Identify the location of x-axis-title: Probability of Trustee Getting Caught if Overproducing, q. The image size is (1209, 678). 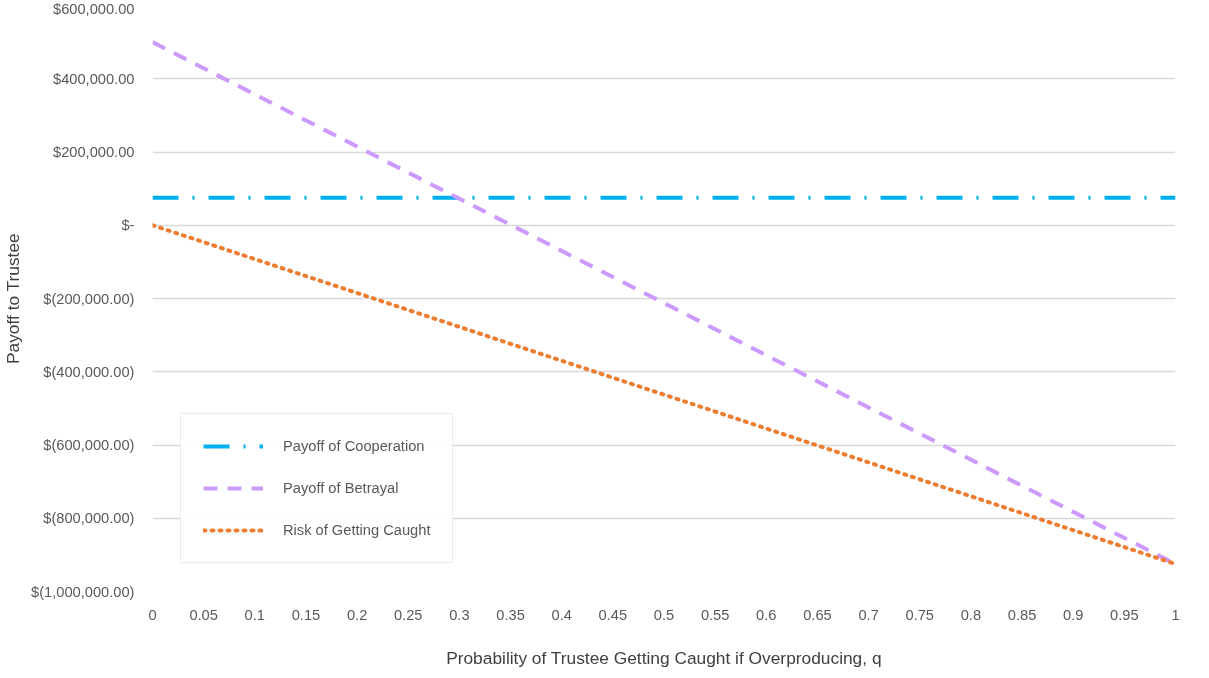
(664, 657).